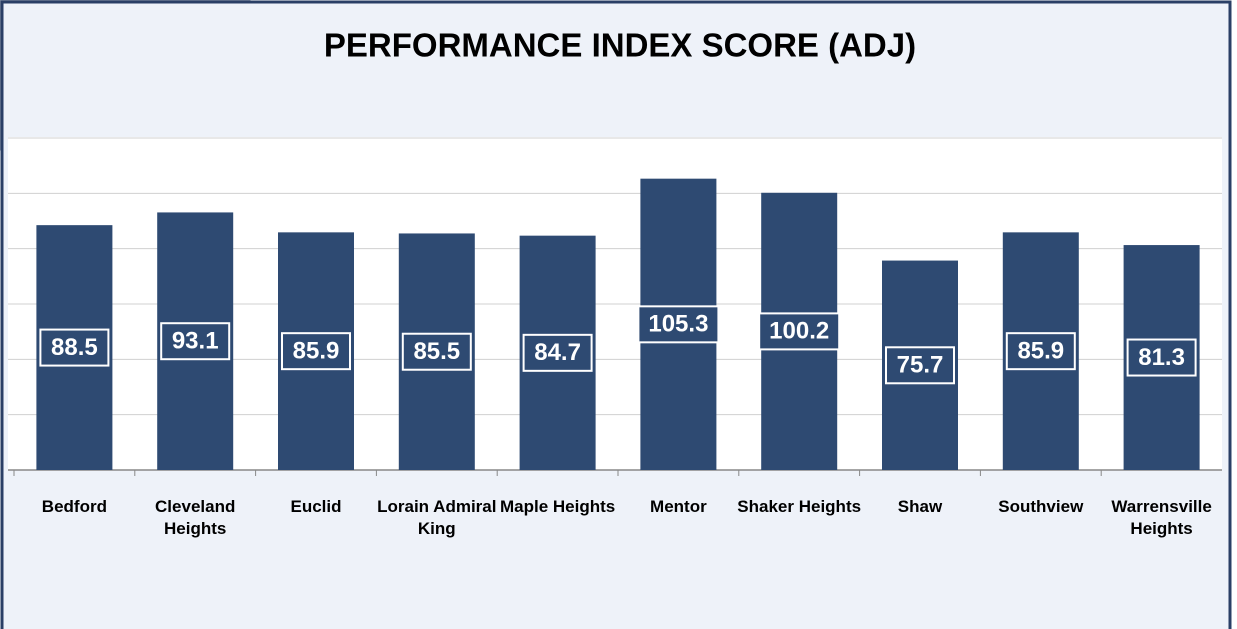  What do you see at coordinates (1161, 517) in the screenshot?
I see `x-tick-label: Warrensville Heights` at bounding box center [1161, 517].